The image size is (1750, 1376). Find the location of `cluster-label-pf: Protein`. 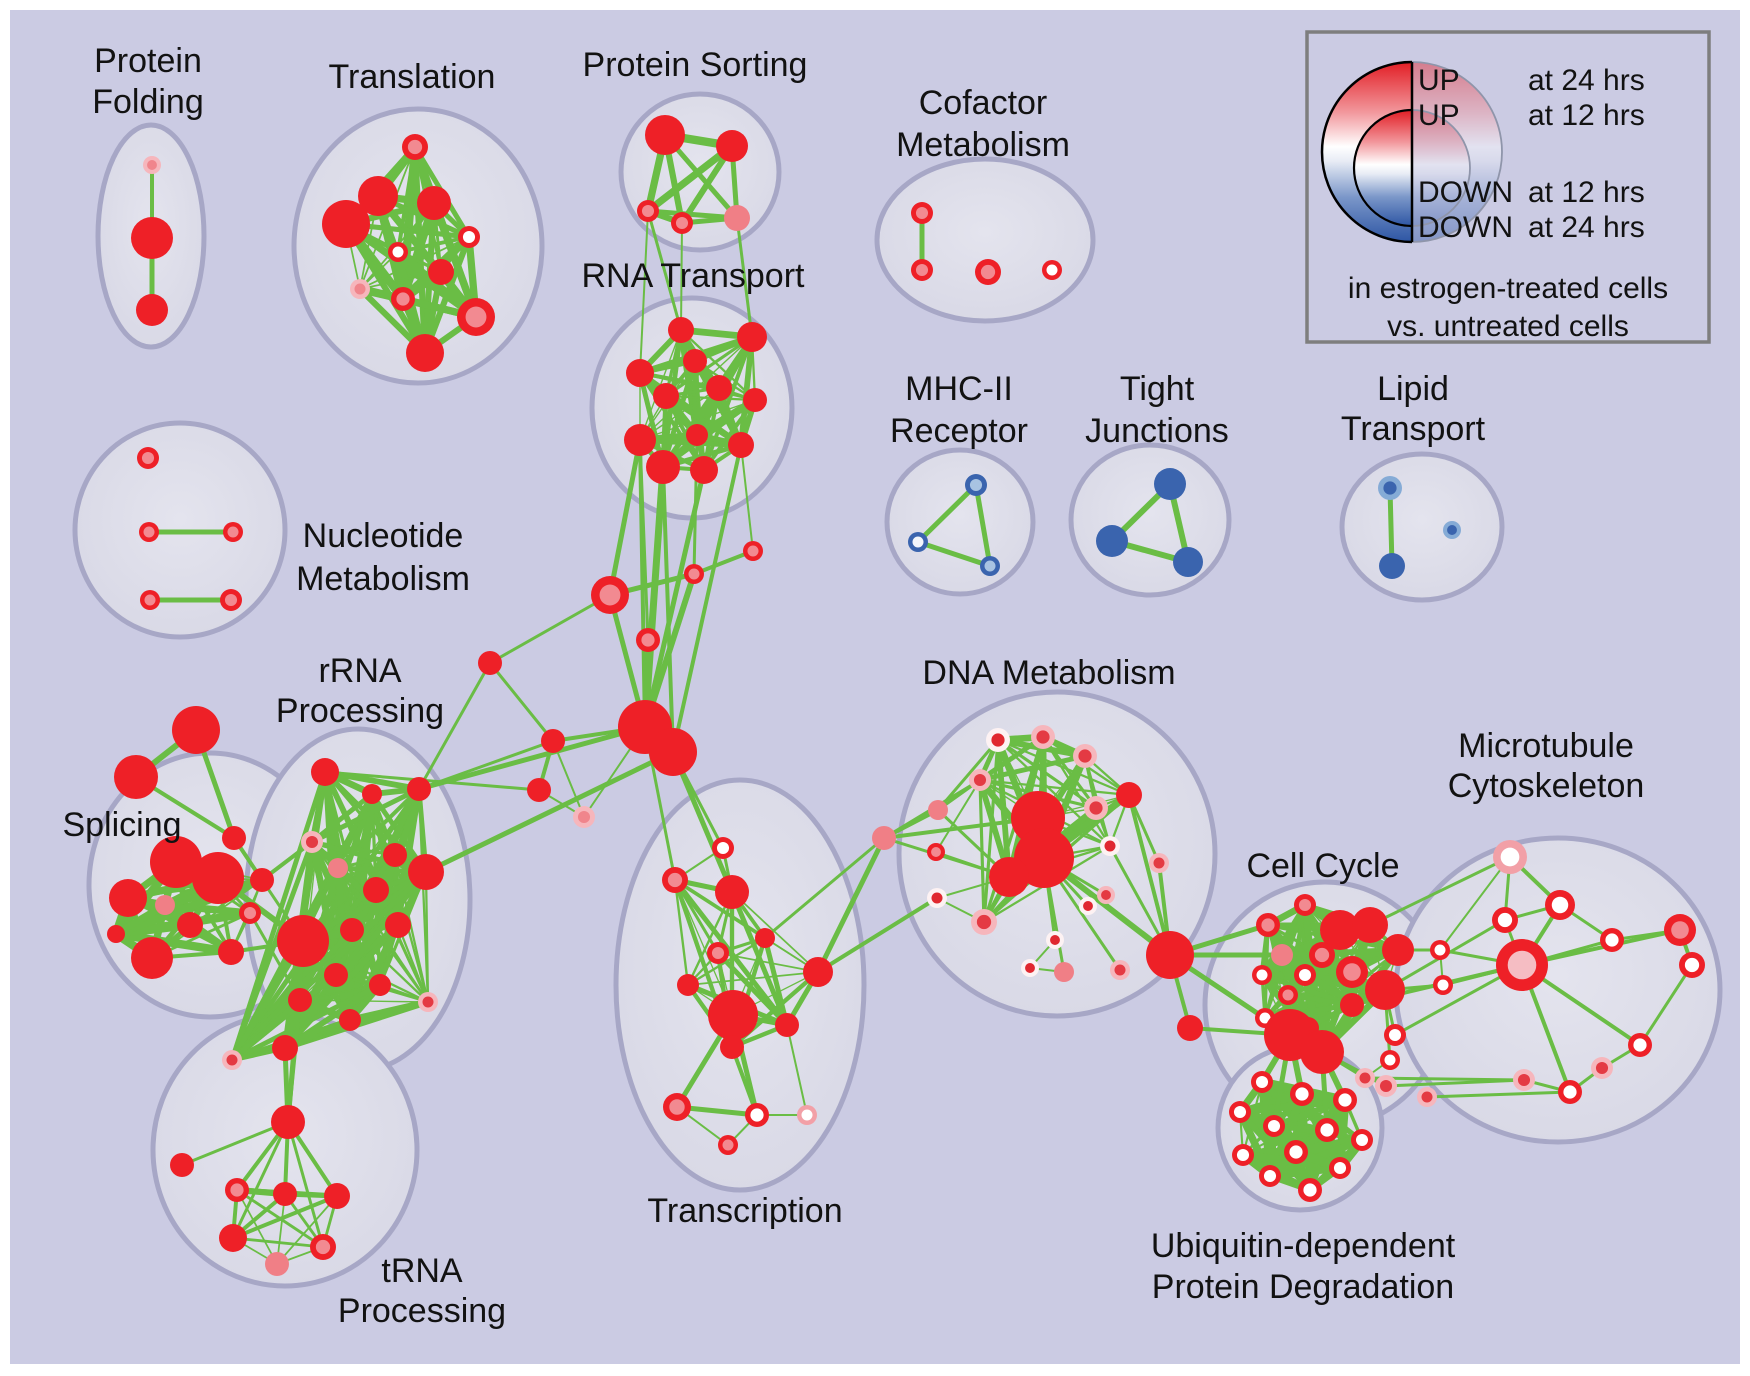

cluster-label-pf: Protein is located at coordinates (148, 61).